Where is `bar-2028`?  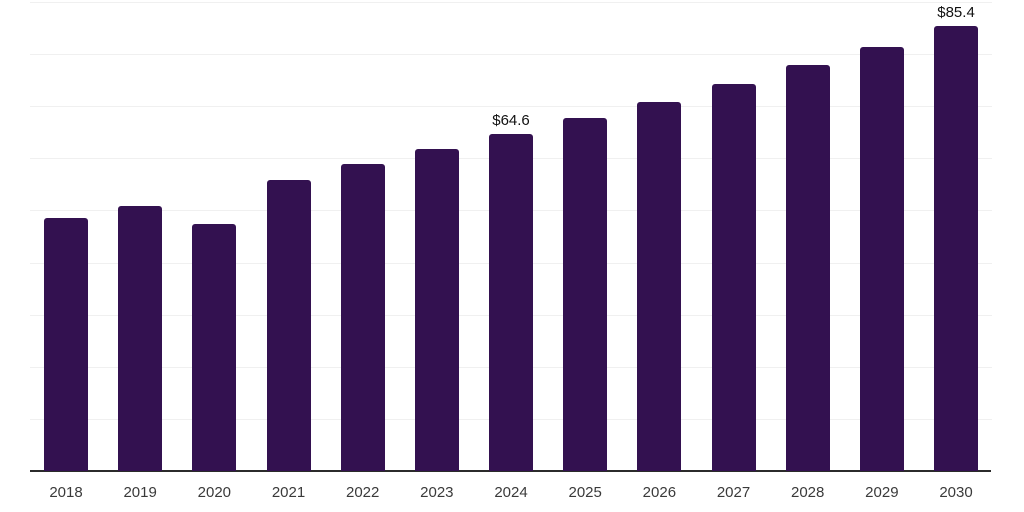 bar-2028 is located at coordinates (807, 267).